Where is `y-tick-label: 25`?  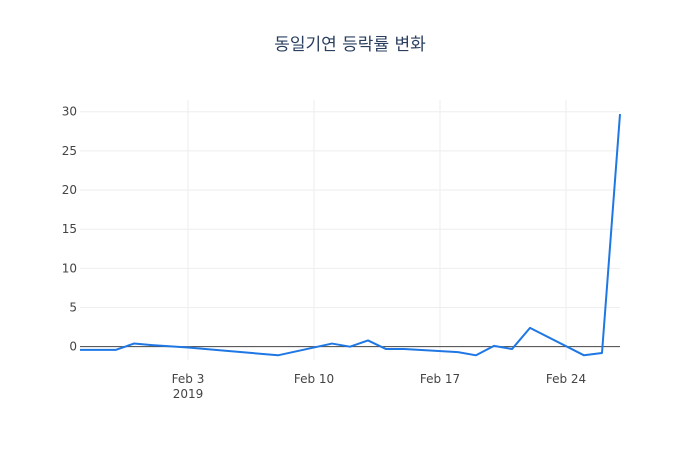
y-tick-label: 25 is located at coordinates (69, 151).